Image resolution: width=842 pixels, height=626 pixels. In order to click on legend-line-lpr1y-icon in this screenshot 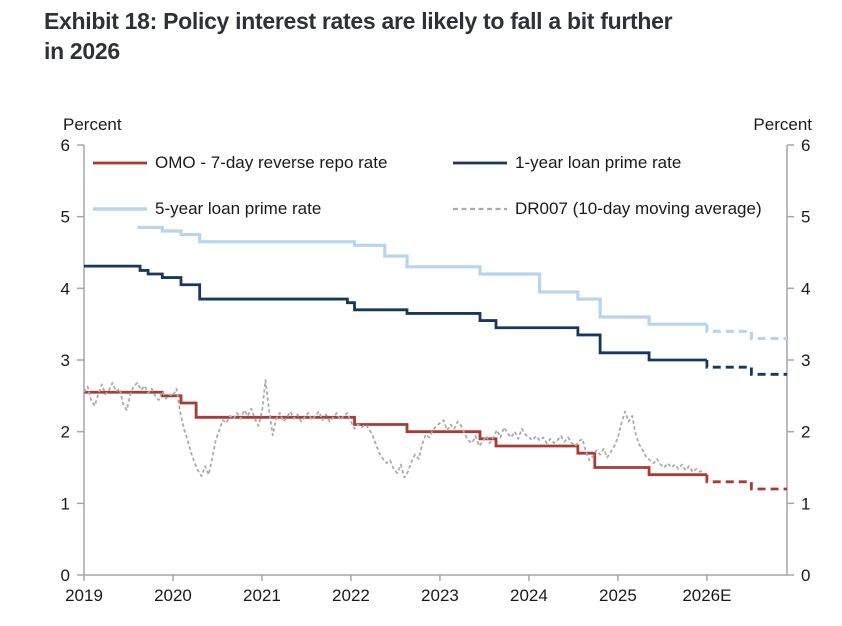, I will do `click(480, 163)`.